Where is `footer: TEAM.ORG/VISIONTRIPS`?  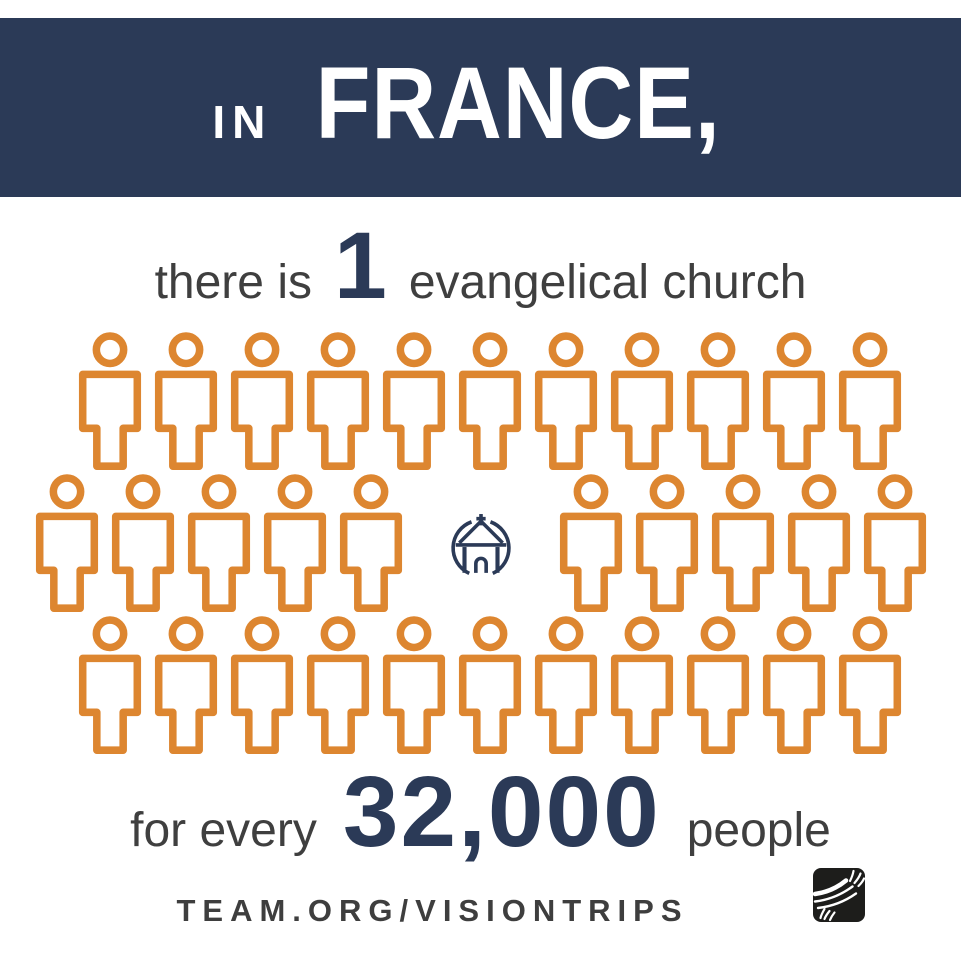
footer: TEAM.ORG/VISIONTRIPS is located at coordinates (480, 914).